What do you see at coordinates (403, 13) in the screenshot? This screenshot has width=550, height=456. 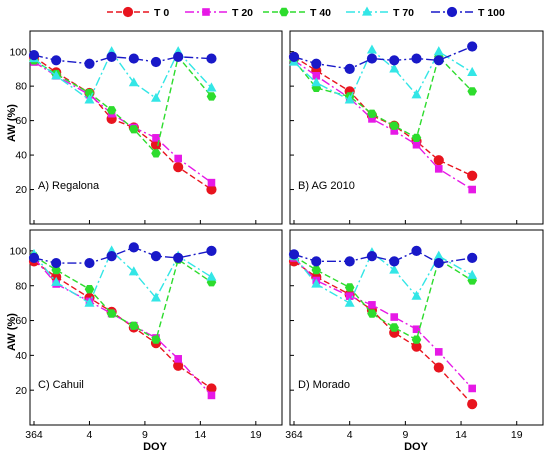 I see `legend-label: T 70` at bounding box center [403, 13].